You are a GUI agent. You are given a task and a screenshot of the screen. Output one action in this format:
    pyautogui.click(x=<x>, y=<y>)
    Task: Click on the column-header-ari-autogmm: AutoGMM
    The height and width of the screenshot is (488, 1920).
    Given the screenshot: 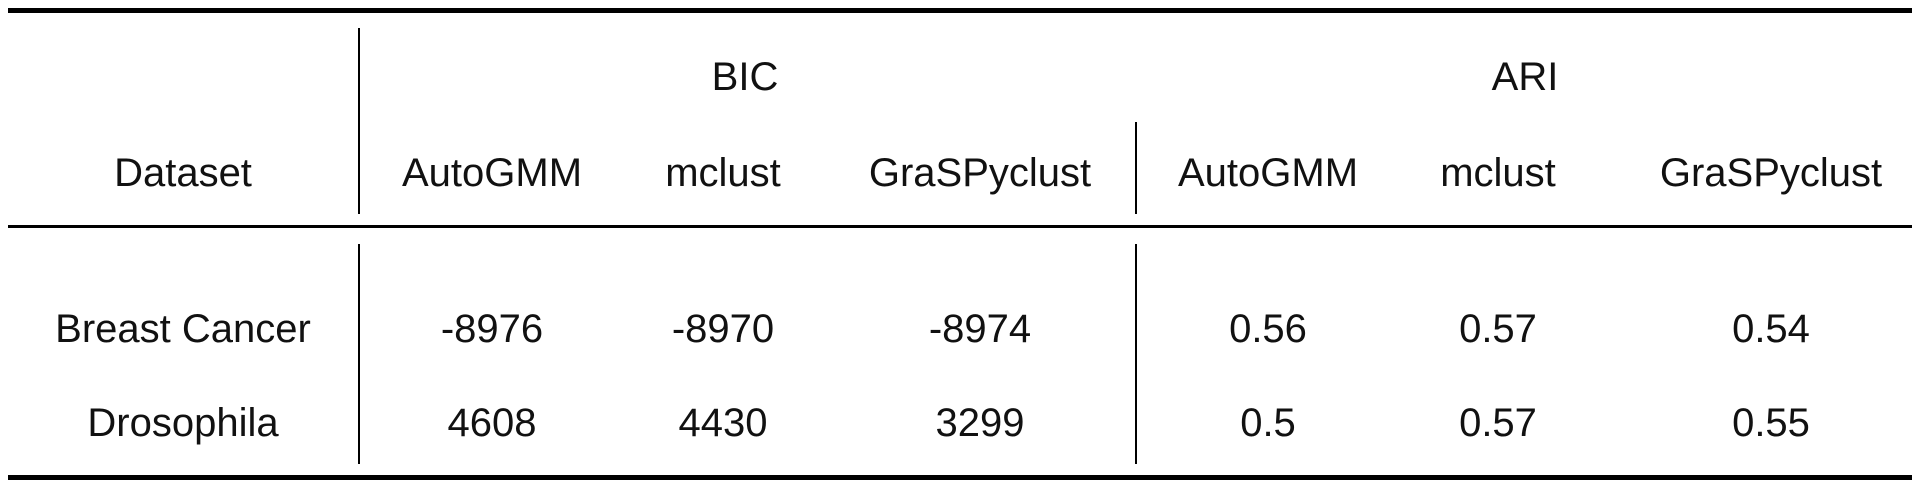 What is the action you would take?
    pyautogui.click(x=1268, y=173)
    